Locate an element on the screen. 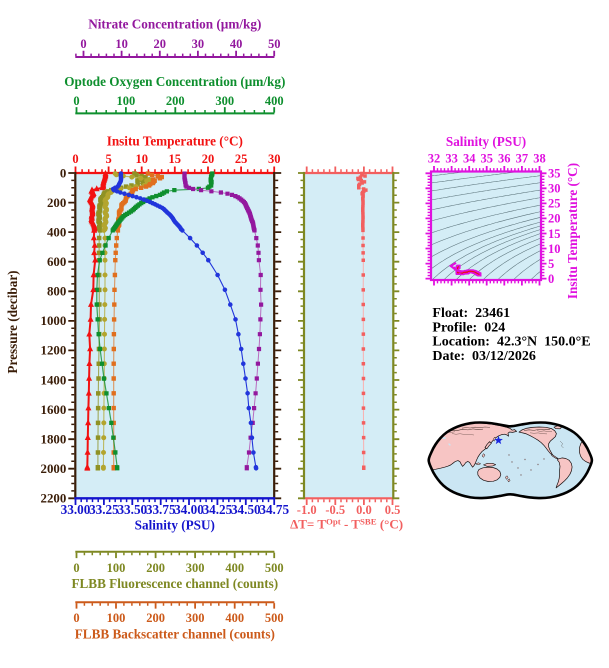  svg-text: 34.00 is located at coordinates (189, 509).